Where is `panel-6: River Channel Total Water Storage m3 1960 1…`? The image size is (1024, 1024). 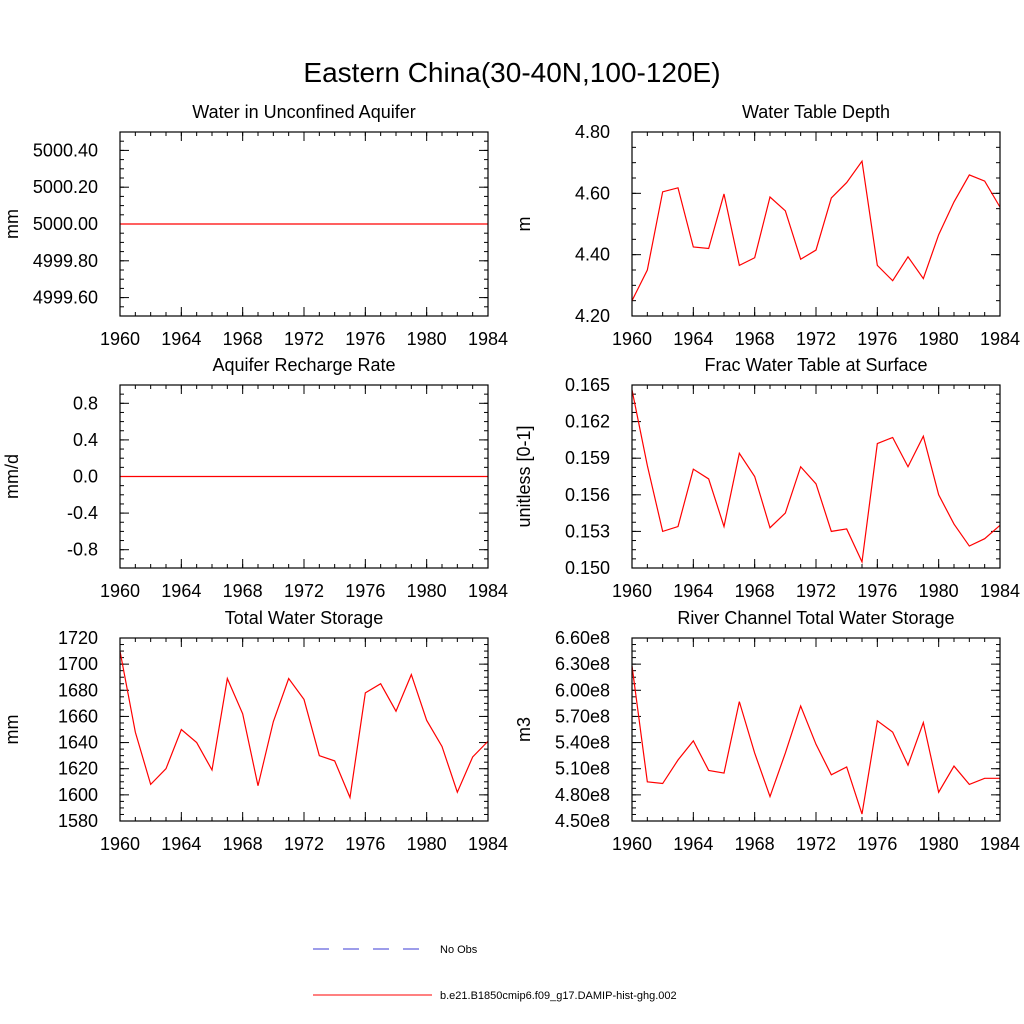
panel-6: River Channel Total Water Storage m3 1960 1… is located at coordinates (767, 731).